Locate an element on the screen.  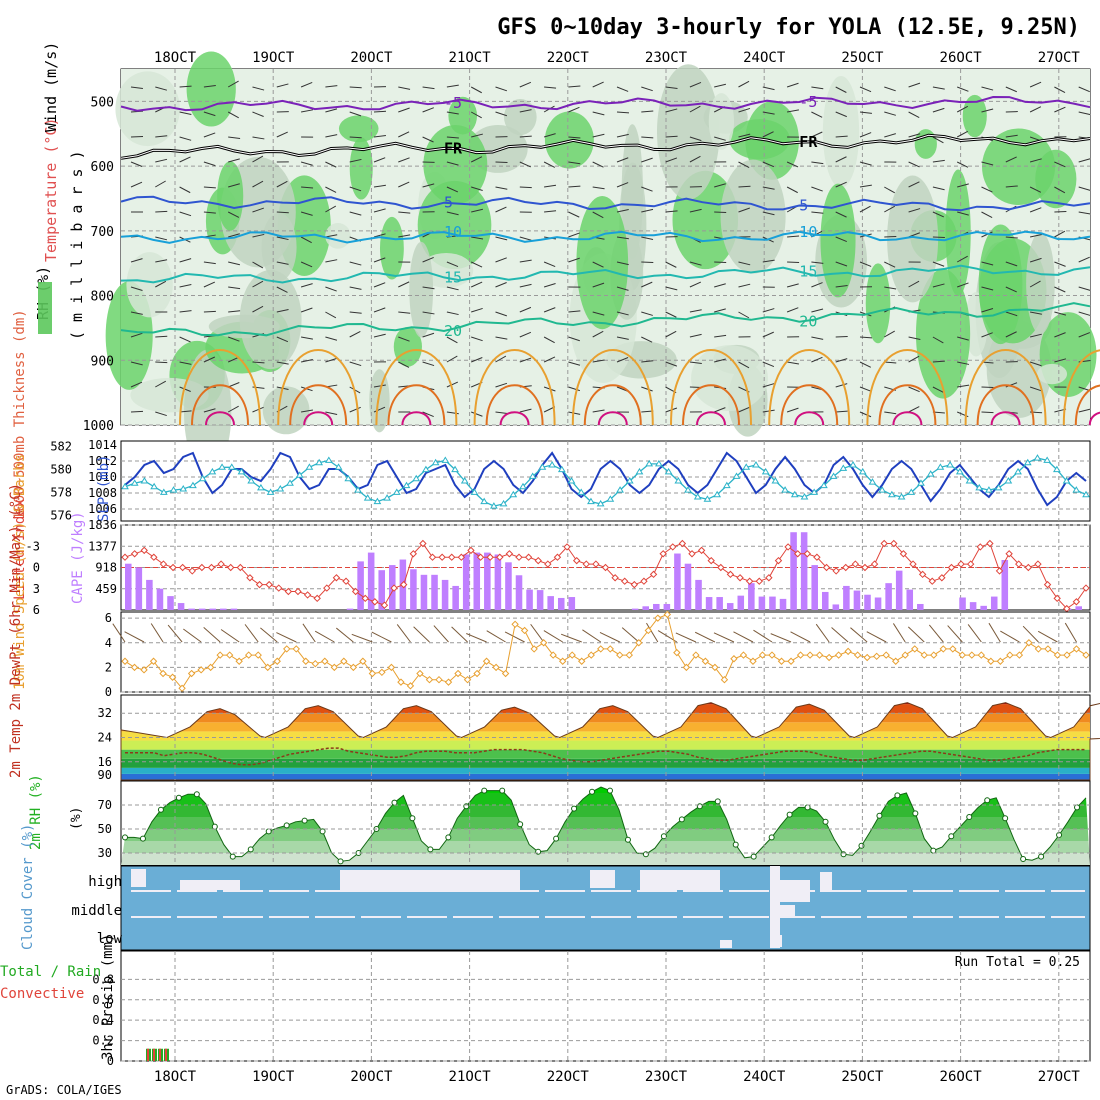
li-tick: 3 is located at coordinates (36, 589).